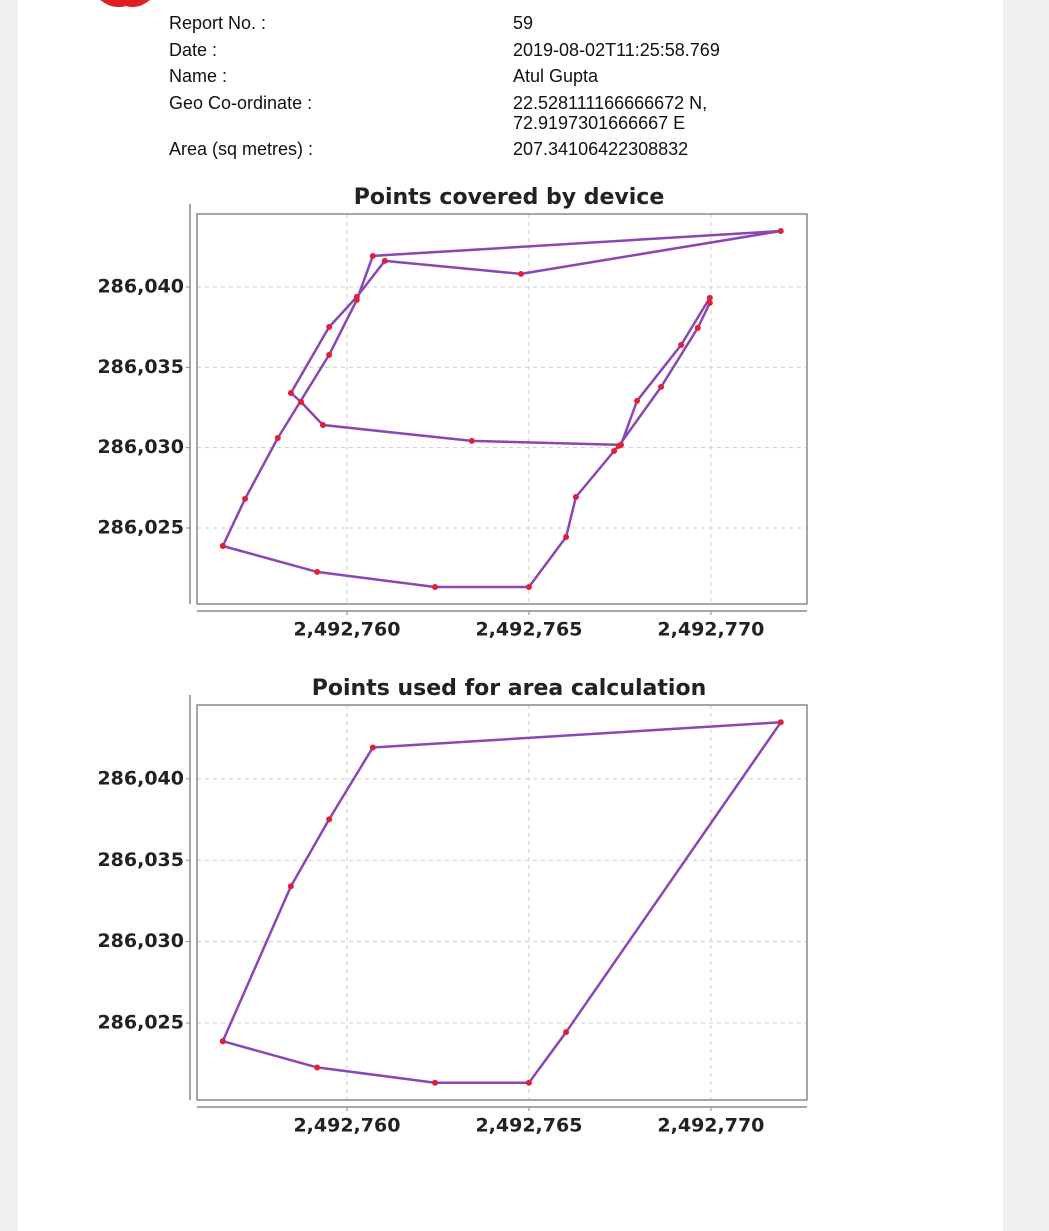  I want to click on chart-title: Points covered by device, so click(509, 197).